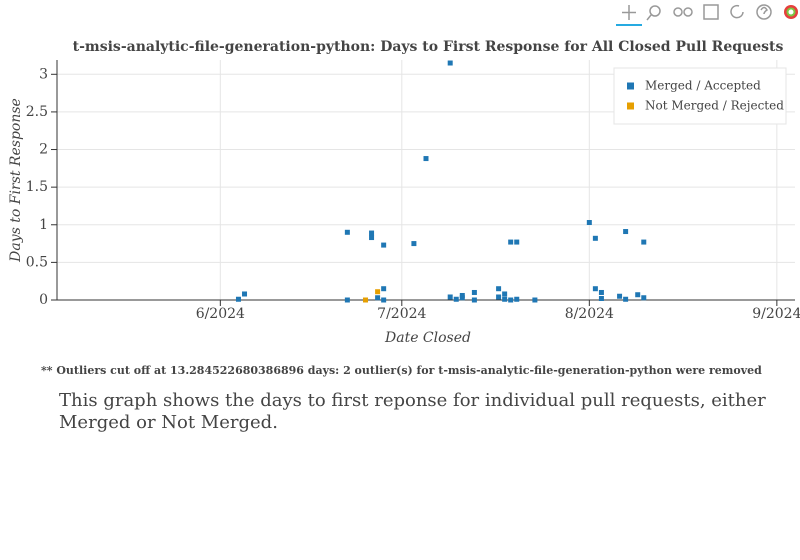 This screenshot has width=800, height=560. I want to click on reset-tool, so click(737, 11).